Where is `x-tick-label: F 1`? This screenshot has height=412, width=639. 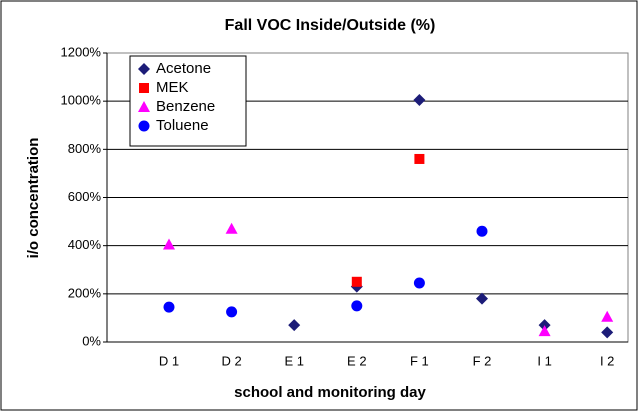
x-tick-label: F 1 is located at coordinates (419, 360).